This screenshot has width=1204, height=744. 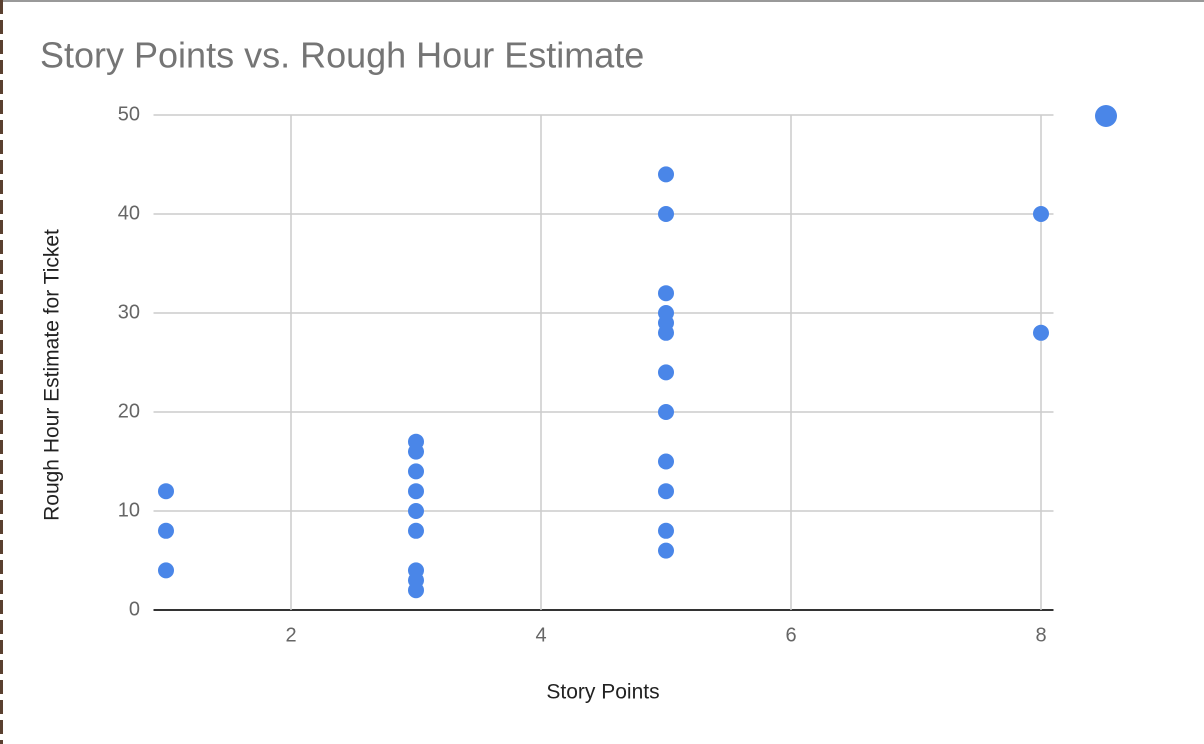 I want to click on y-tick-label: 20, so click(x=129, y=411).